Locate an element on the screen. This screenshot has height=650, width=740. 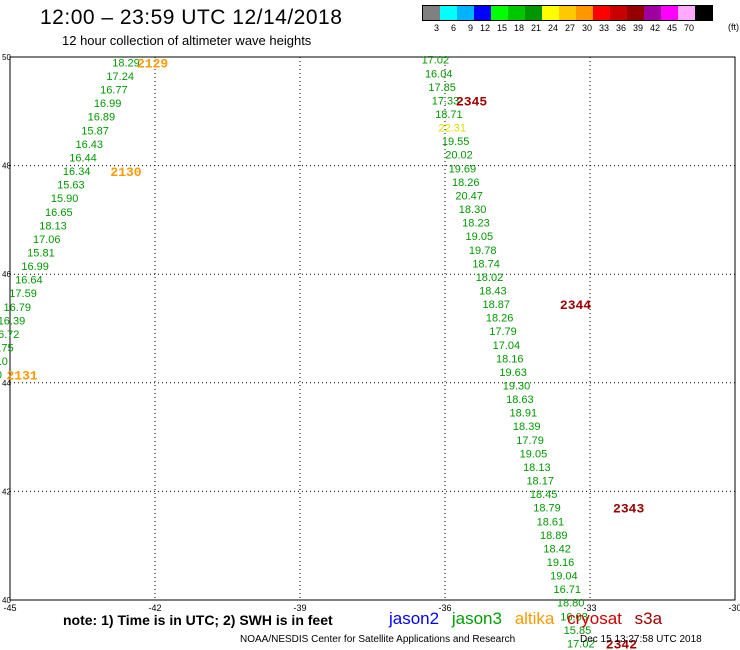
wave-height-label: 18.91 is located at coordinates (524, 414).